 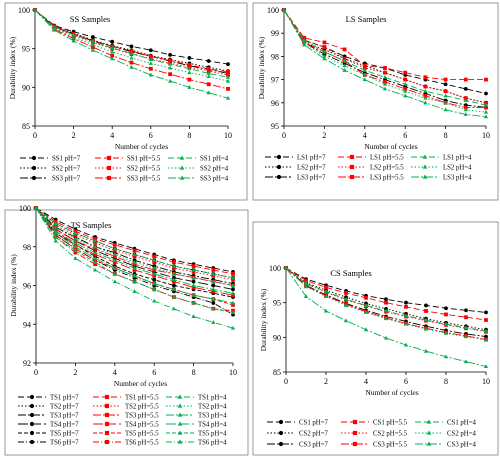 What do you see at coordinates (406, 381) in the screenshot?
I see `x-tick-label: 6` at bounding box center [406, 381].